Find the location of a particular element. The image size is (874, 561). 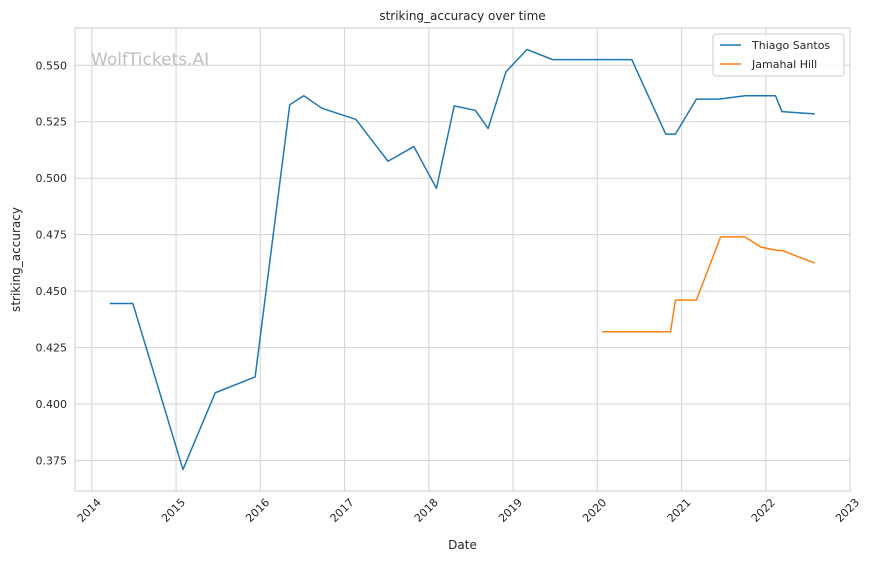

y-tick-label: 0.425 is located at coordinates (52, 348).